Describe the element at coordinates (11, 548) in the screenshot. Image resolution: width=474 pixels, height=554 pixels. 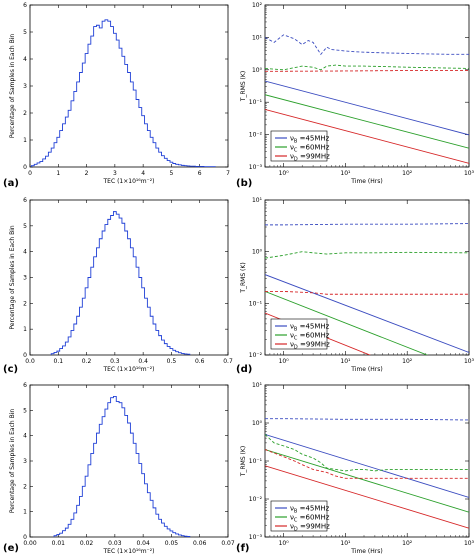
I see `panel-label-e: (e)` at that location.